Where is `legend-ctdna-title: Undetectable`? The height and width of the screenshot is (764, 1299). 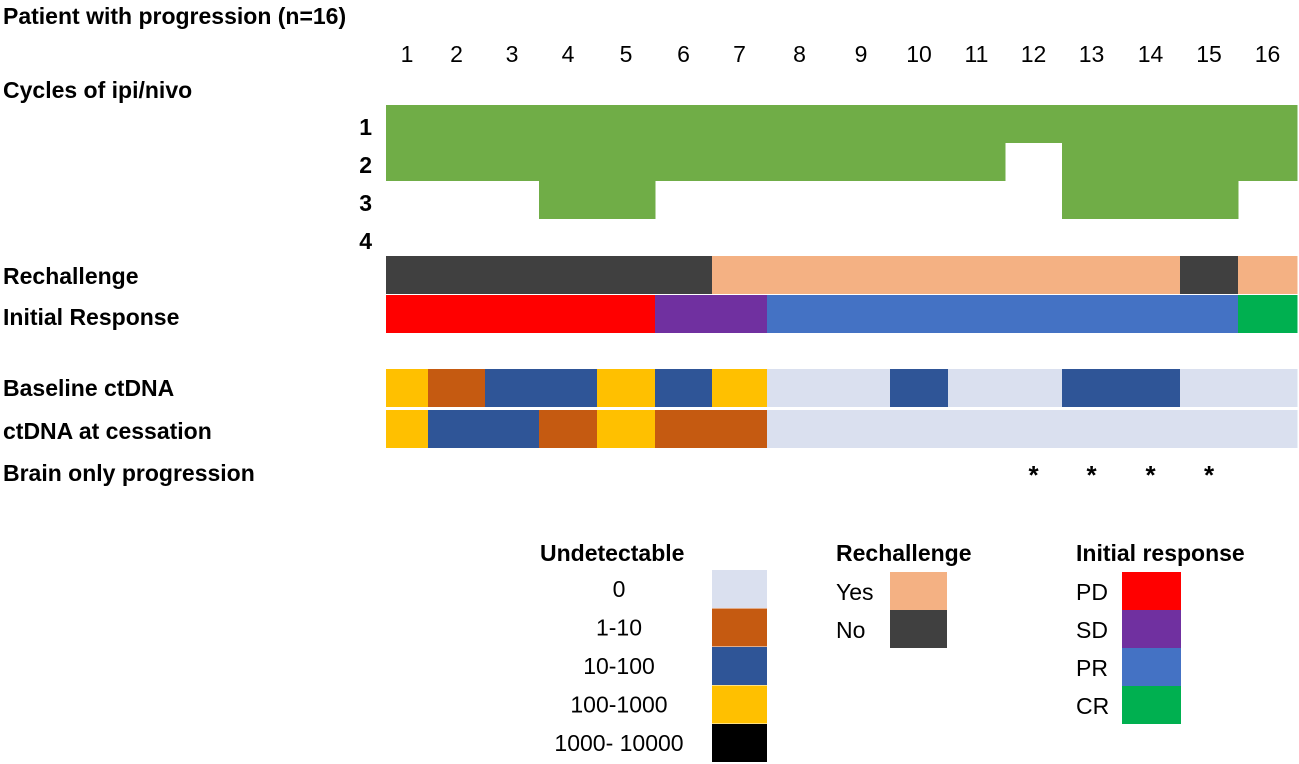 legend-ctdna-title: Undetectable is located at coordinates (612, 553).